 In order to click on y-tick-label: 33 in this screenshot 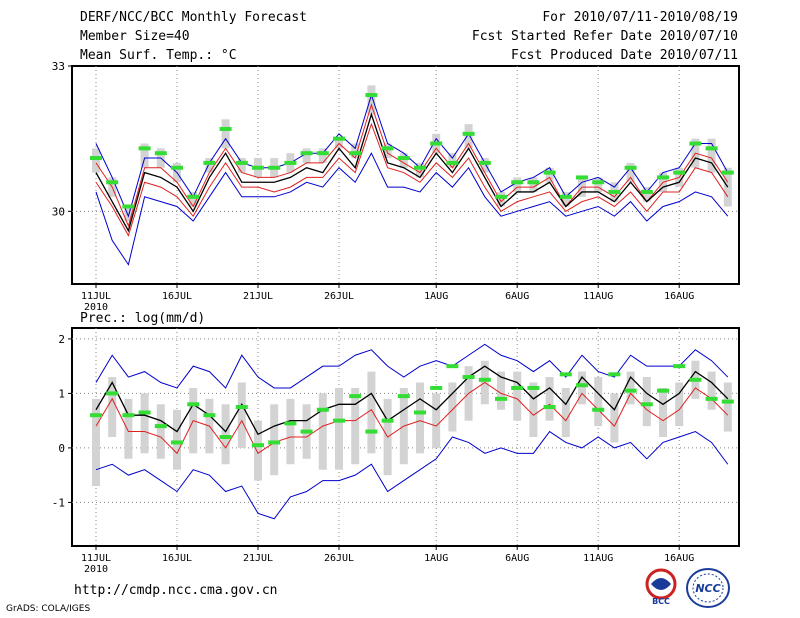, I will do `click(58, 66)`.